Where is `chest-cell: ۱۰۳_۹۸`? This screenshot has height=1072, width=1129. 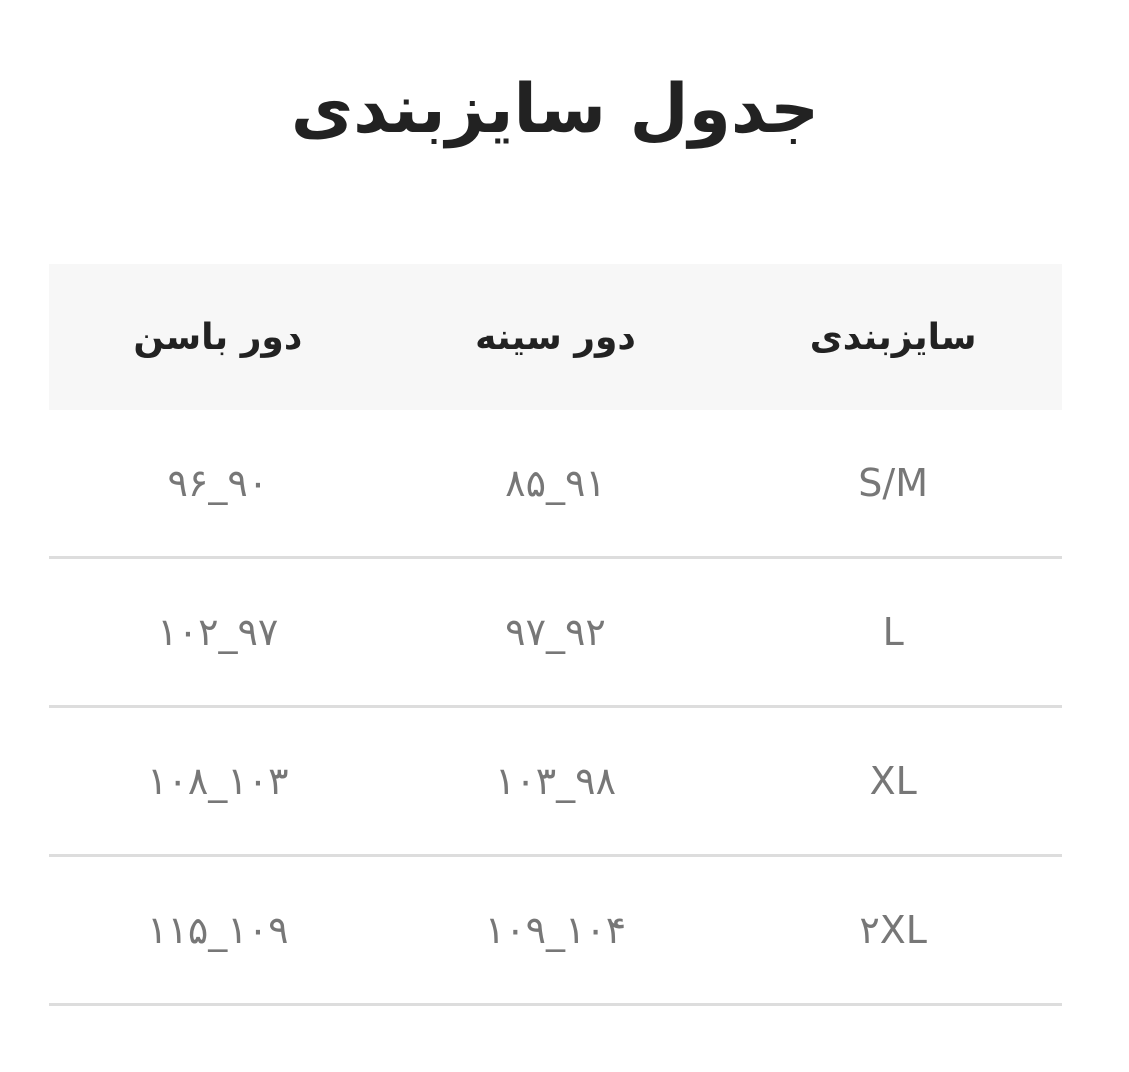
chest-cell: ۱۰۳_۹۸ is located at coordinates (555, 781).